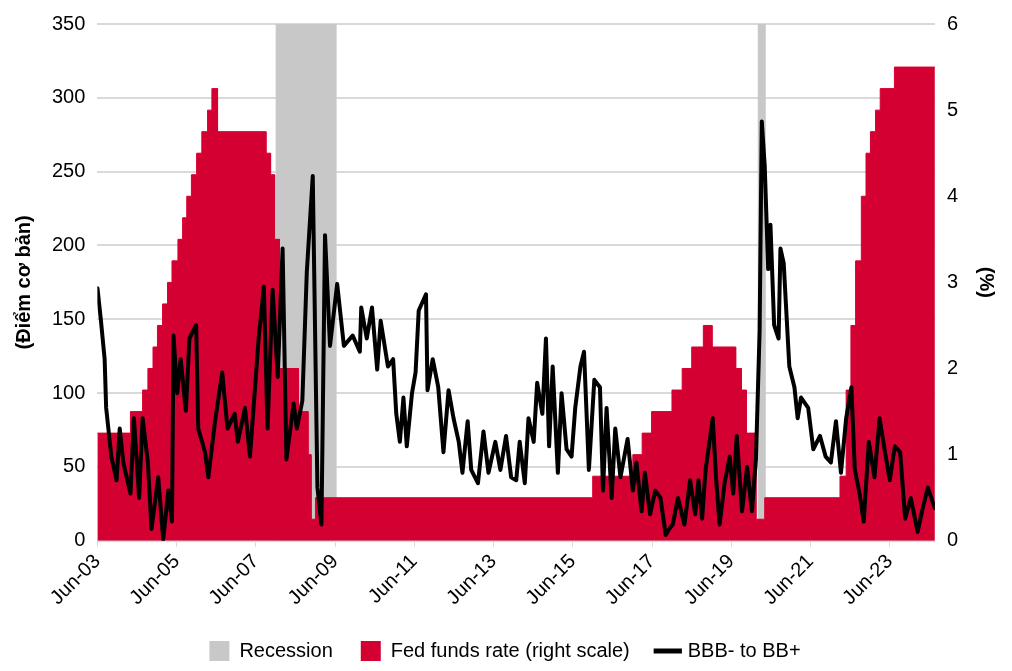 The width and height of the screenshot is (1012, 671). What do you see at coordinates (952, 367) in the screenshot?
I see `y2-tick-label: 2` at bounding box center [952, 367].